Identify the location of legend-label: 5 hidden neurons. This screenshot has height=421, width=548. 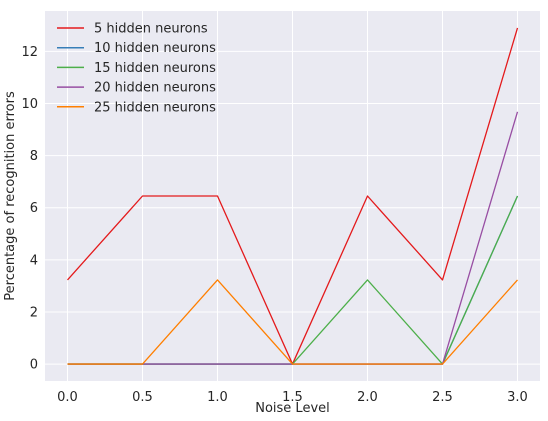
(151, 29).